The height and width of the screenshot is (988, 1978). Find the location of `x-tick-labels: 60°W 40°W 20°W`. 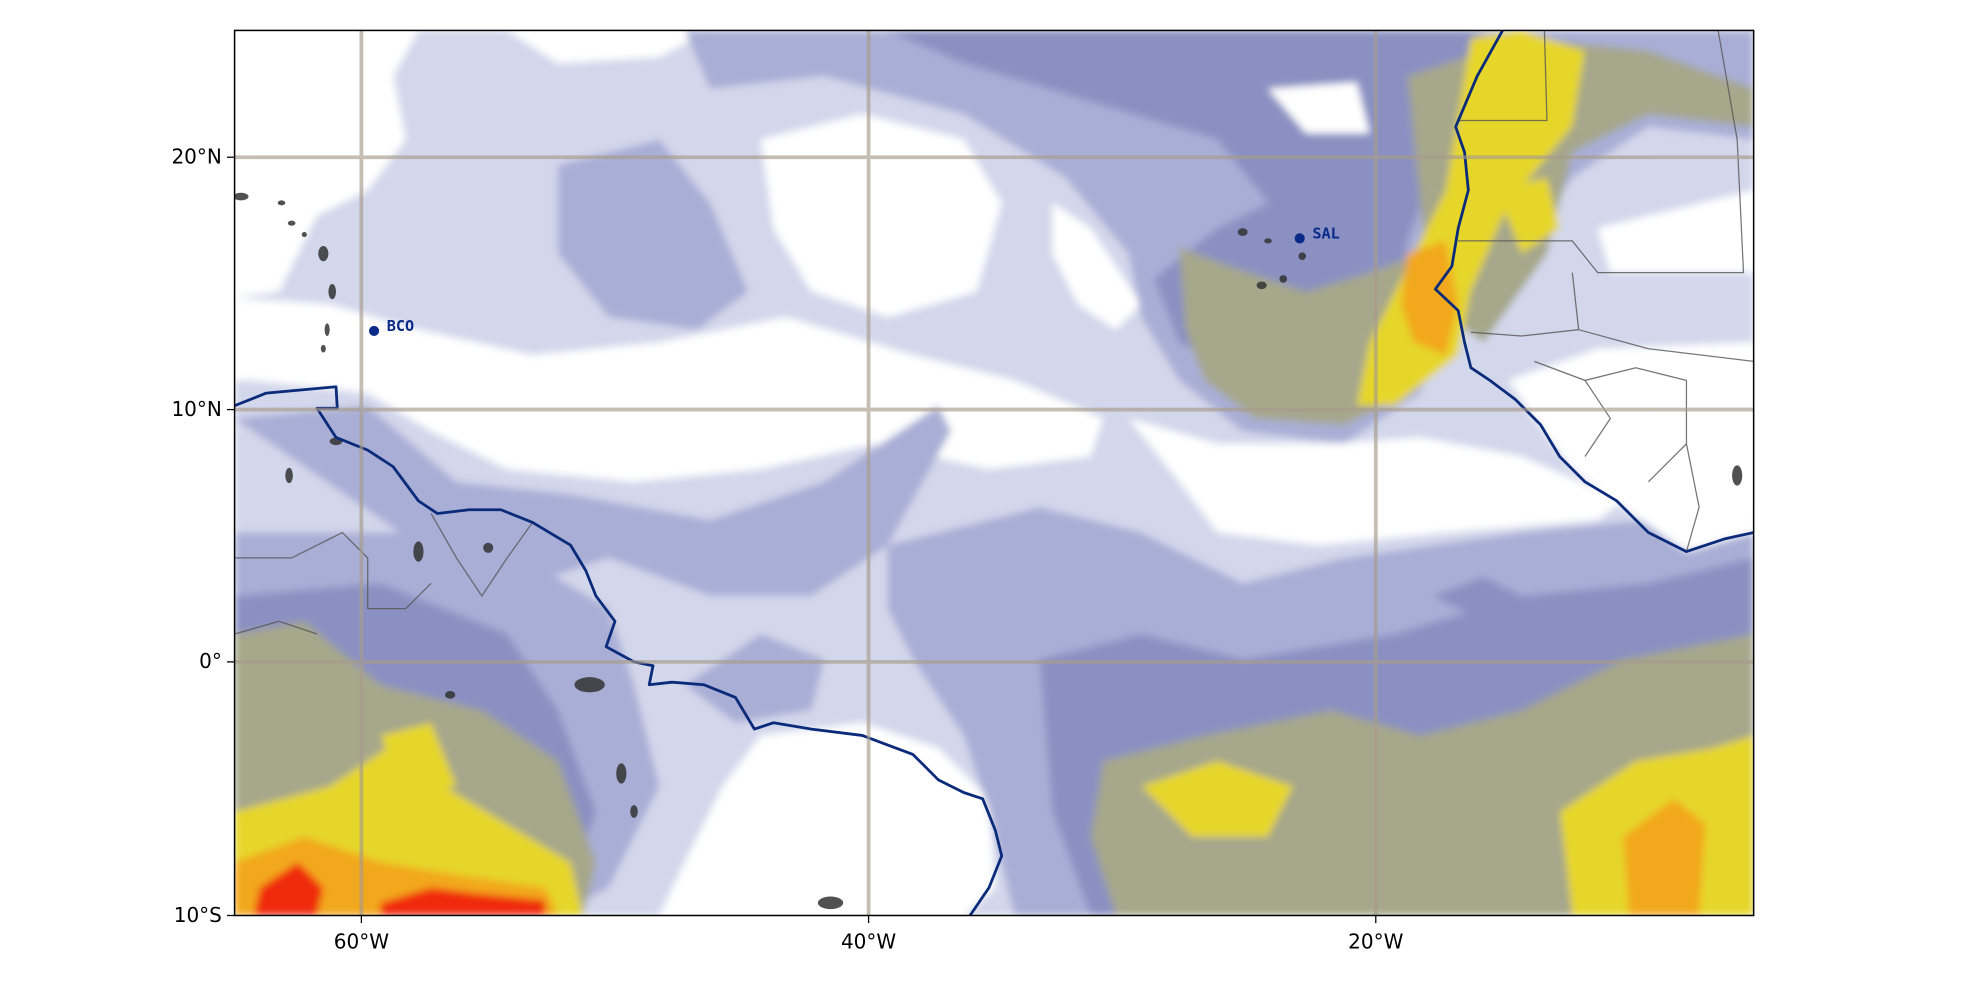

x-tick-labels: 60°W 40°W 20°W is located at coordinates (869, 941).